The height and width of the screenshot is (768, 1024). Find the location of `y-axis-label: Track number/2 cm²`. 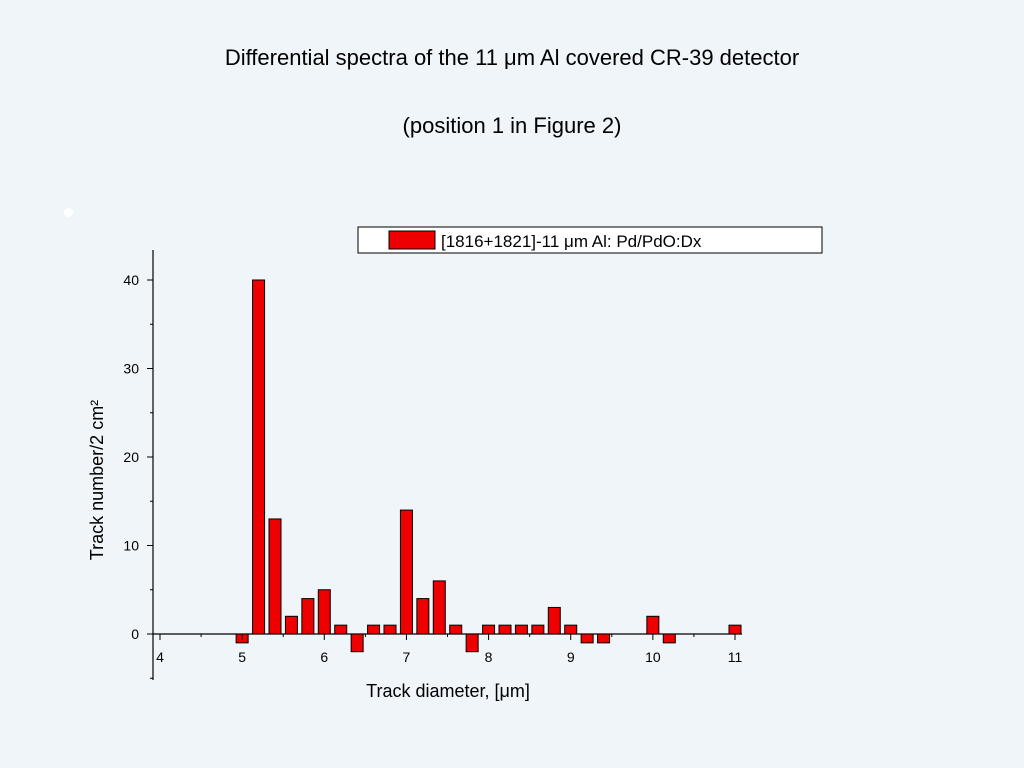

y-axis-label: Track number/2 cm² is located at coordinates (97, 480).